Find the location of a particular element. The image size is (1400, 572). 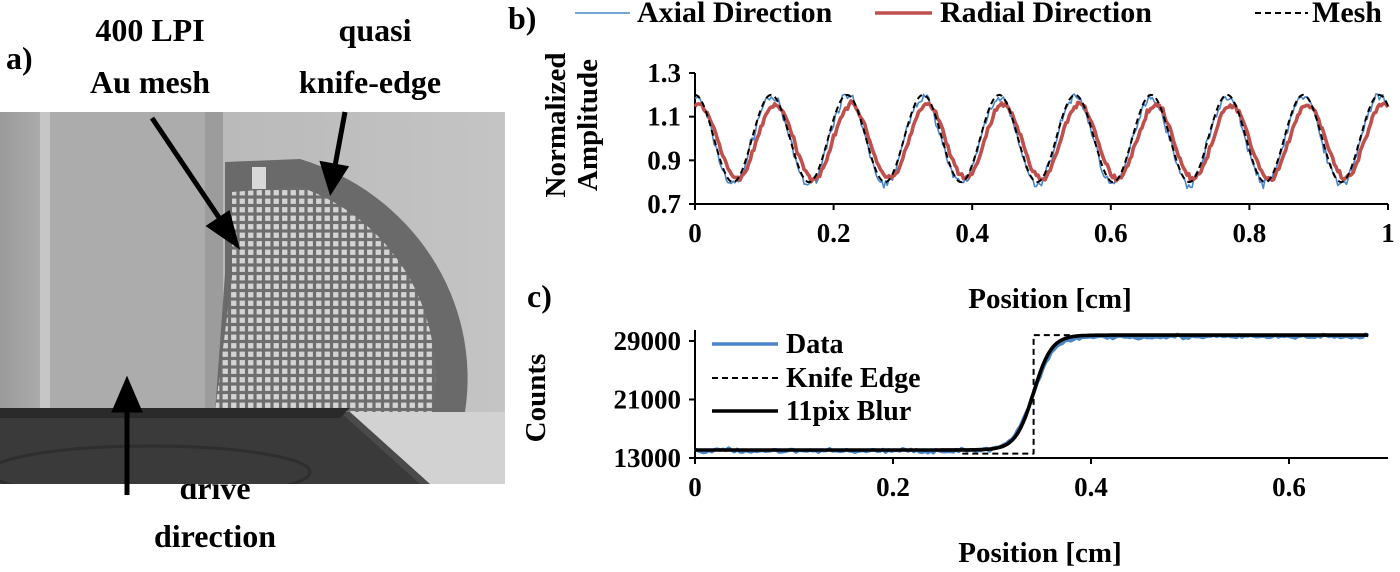

photo-arrows is located at coordinates (230, 303).